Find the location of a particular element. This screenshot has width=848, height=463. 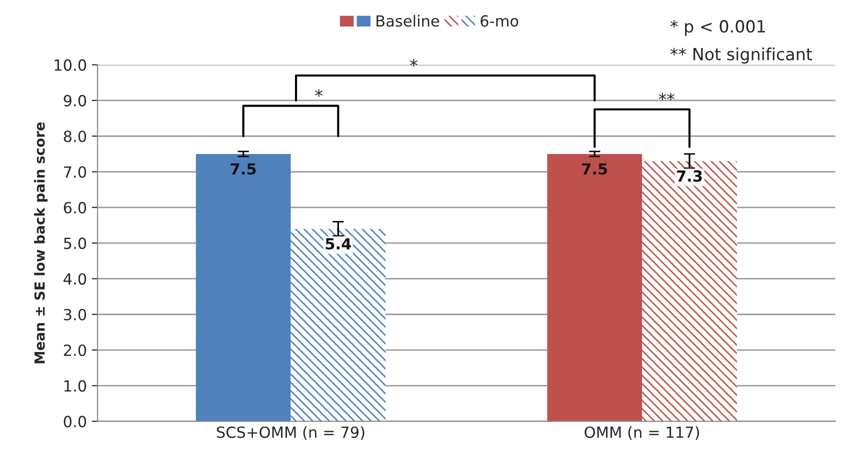

y-tick-label: 3.0 is located at coordinates (75, 314).